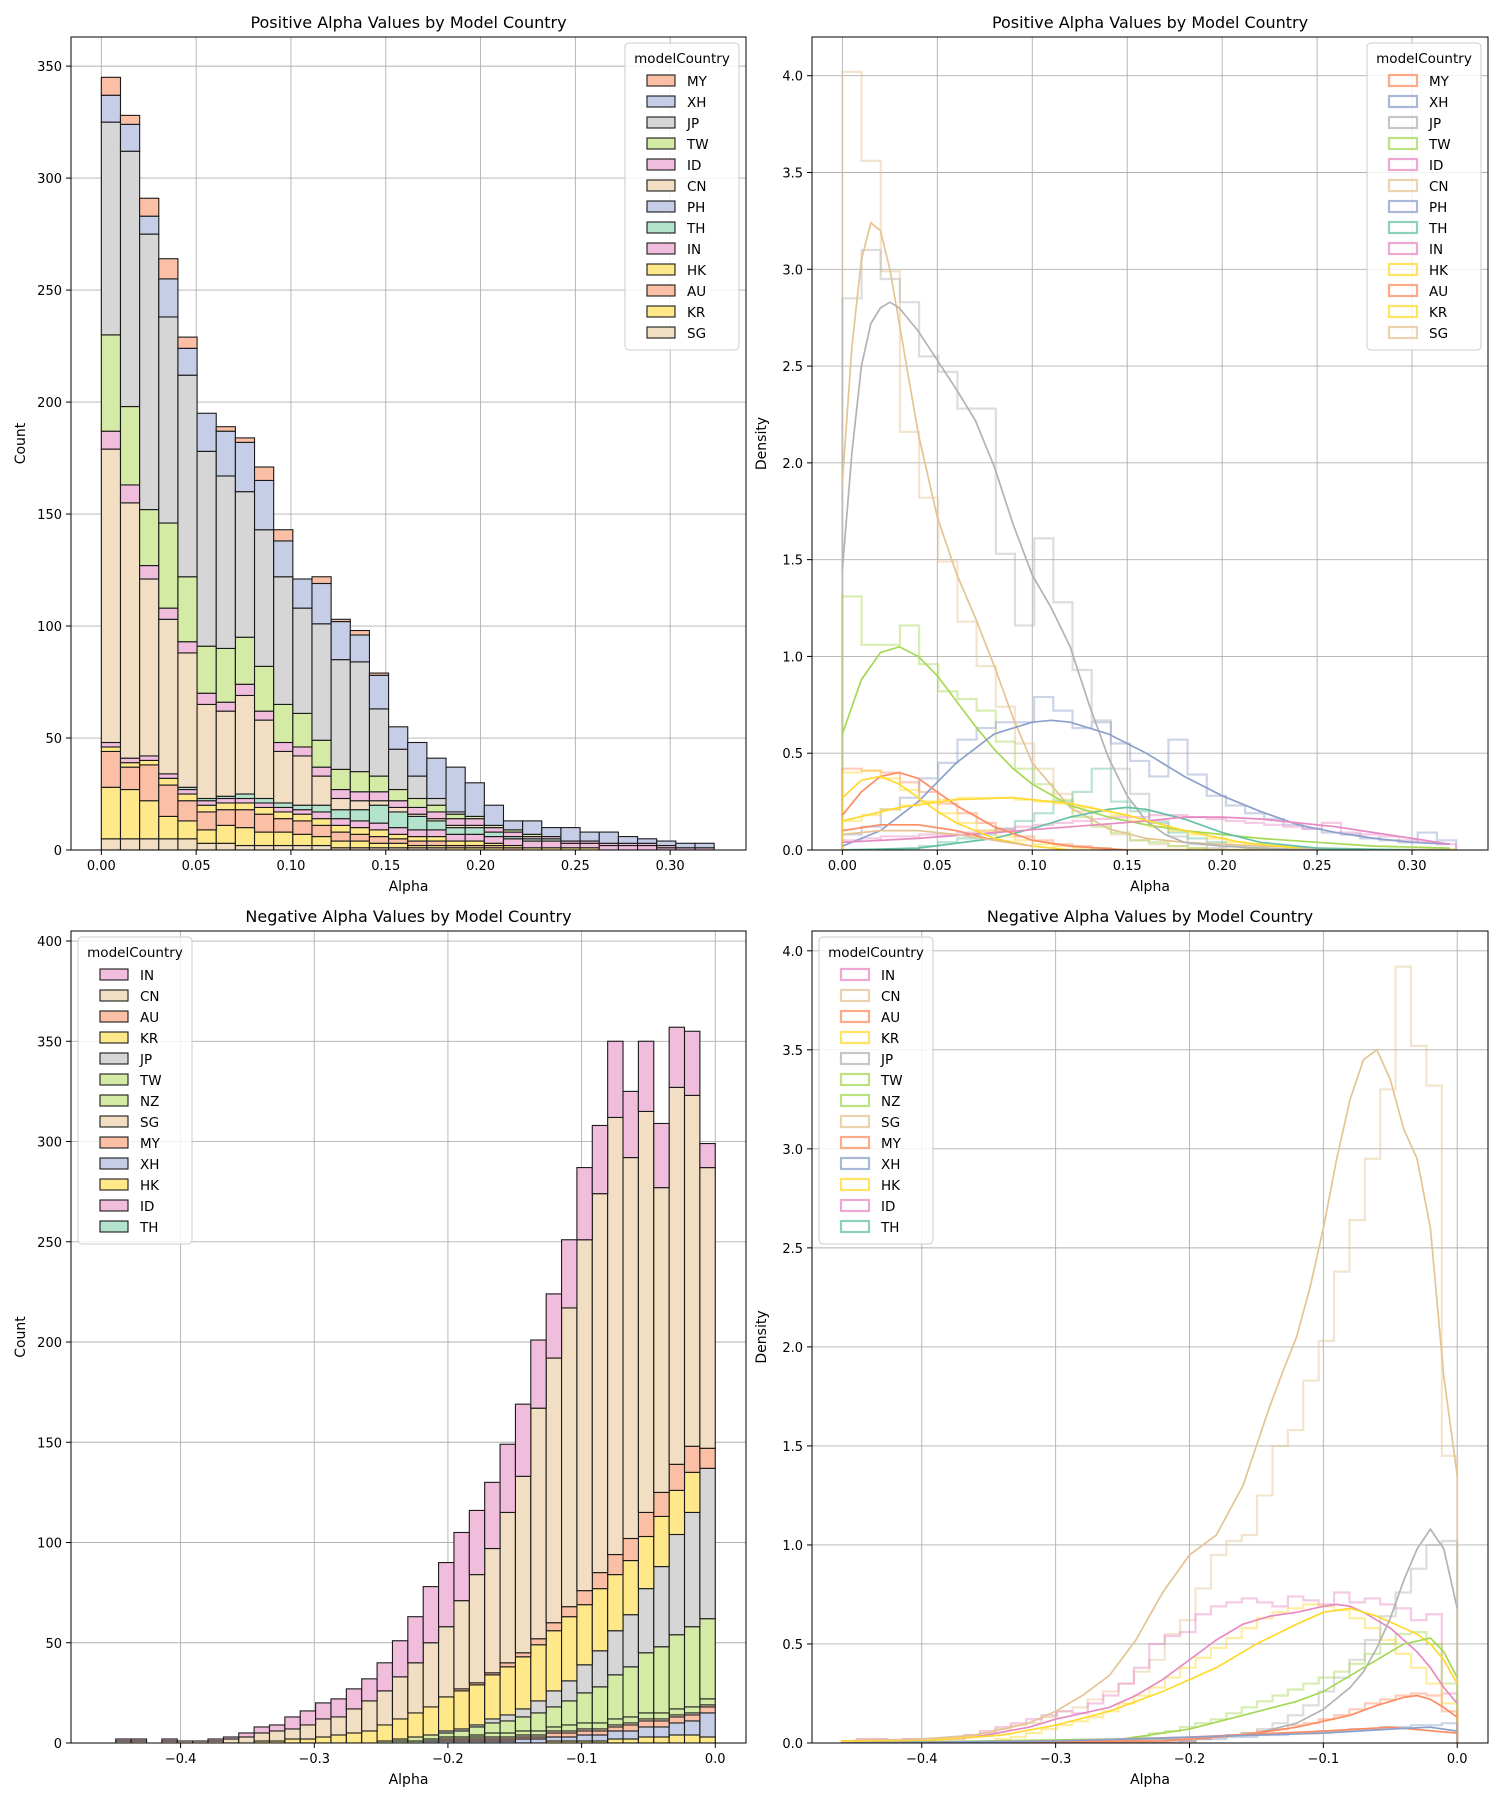  Describe the element at coordinates (1438, 103) in the screenshot. I see `legend-label: XH` at that location.